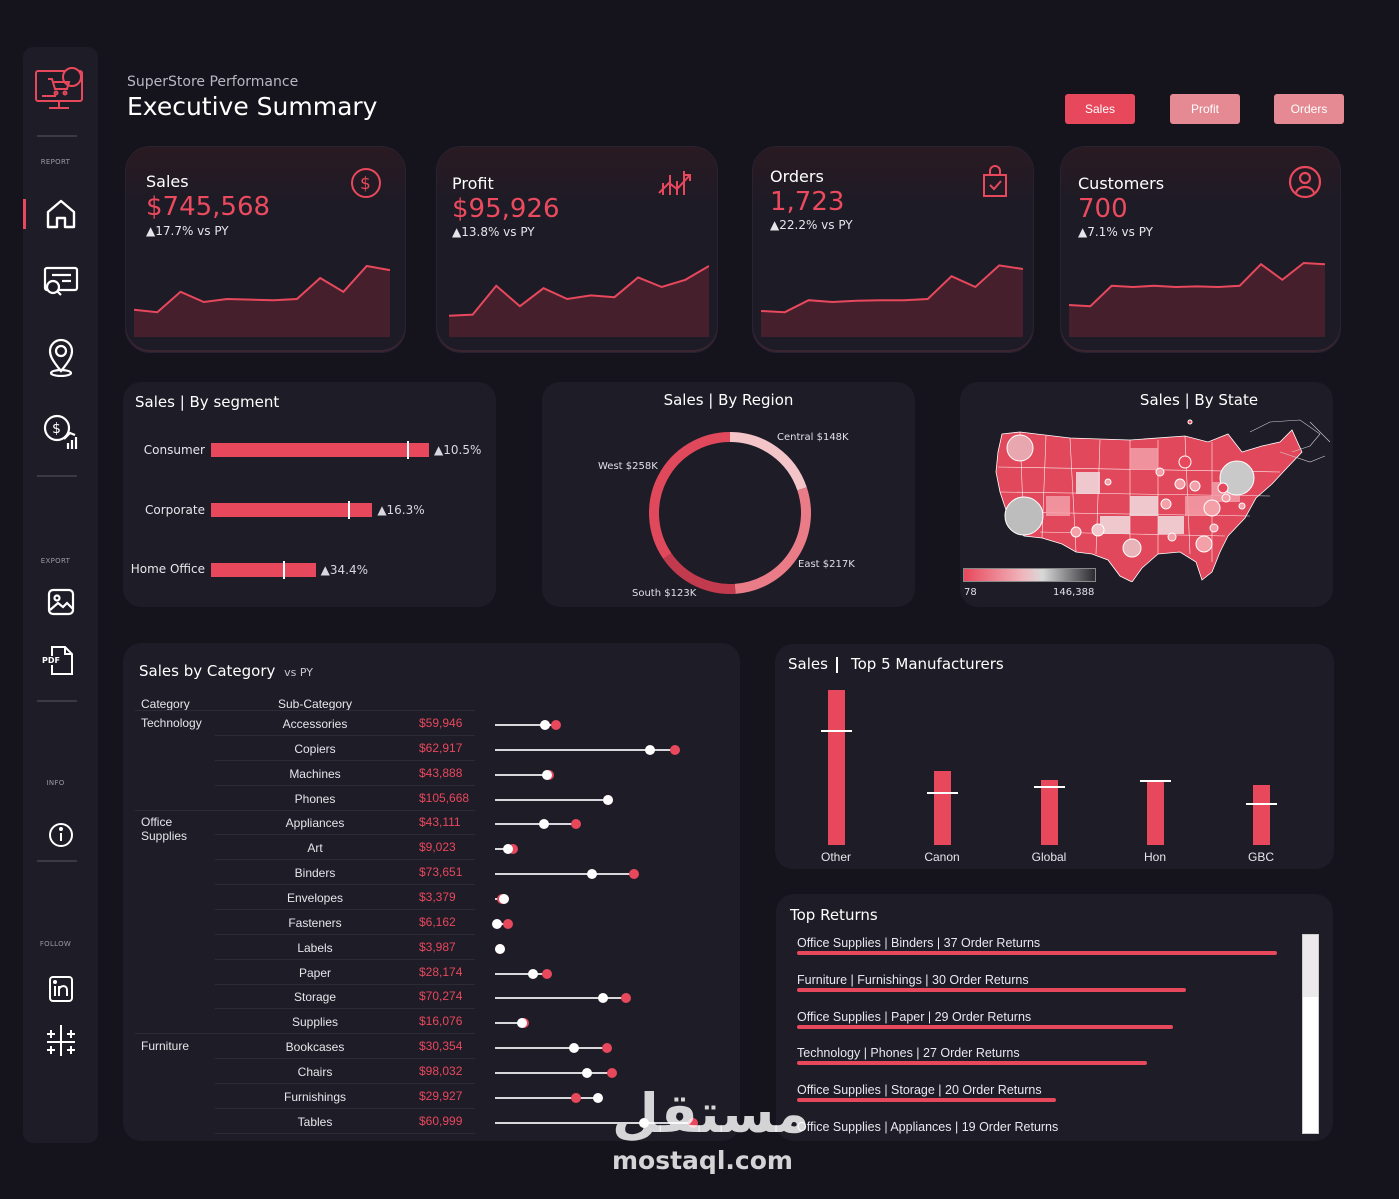 The height and width of the screenshot is (1199, 1399). What do you see at coordinates (1157, 497) in the screenshot?
I see `us-state-map` at bounding box center [1157, 497].